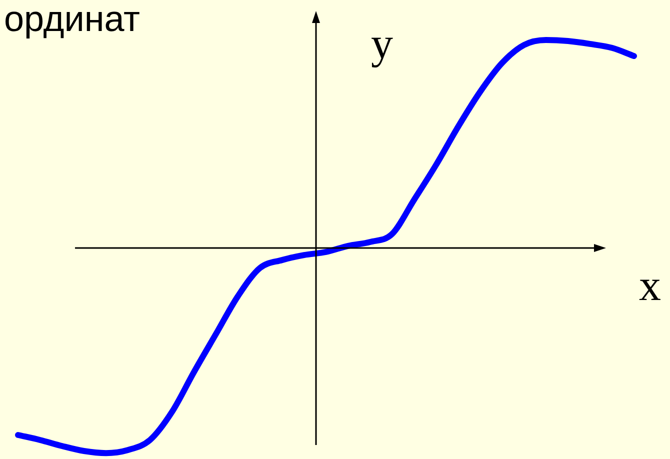 The height and width of the screenshot is (459, 670). I want to click on y-axis-title: y, so click(382, 43).